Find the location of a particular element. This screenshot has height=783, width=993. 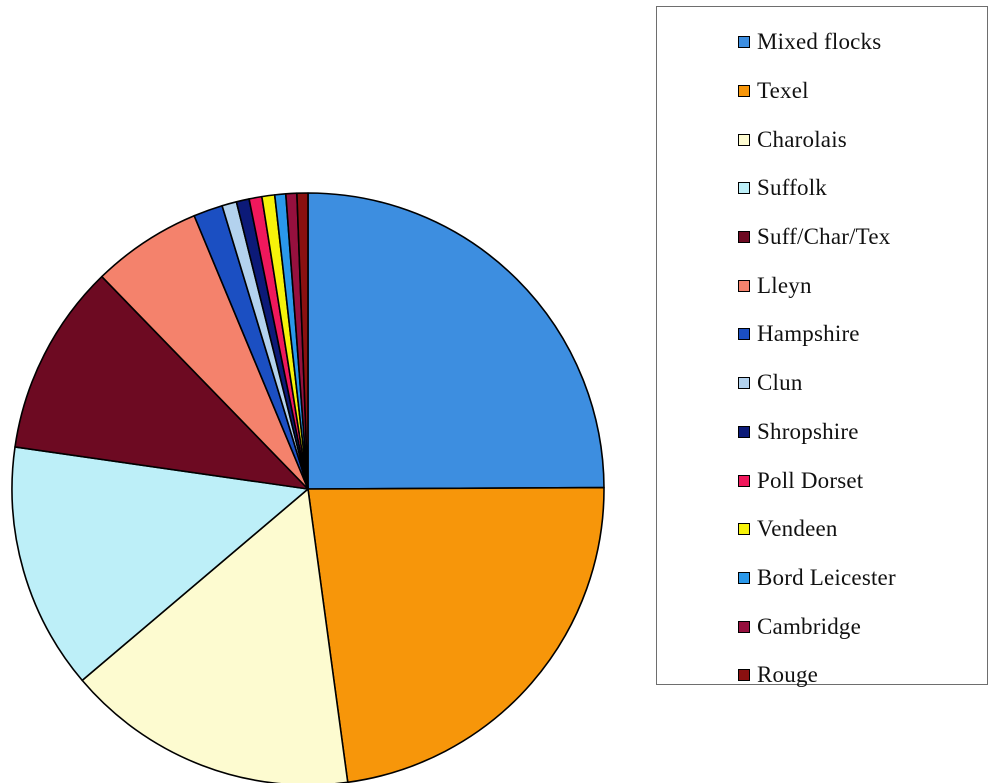

pie-slice-charolais is located at coordinates (215, 635).